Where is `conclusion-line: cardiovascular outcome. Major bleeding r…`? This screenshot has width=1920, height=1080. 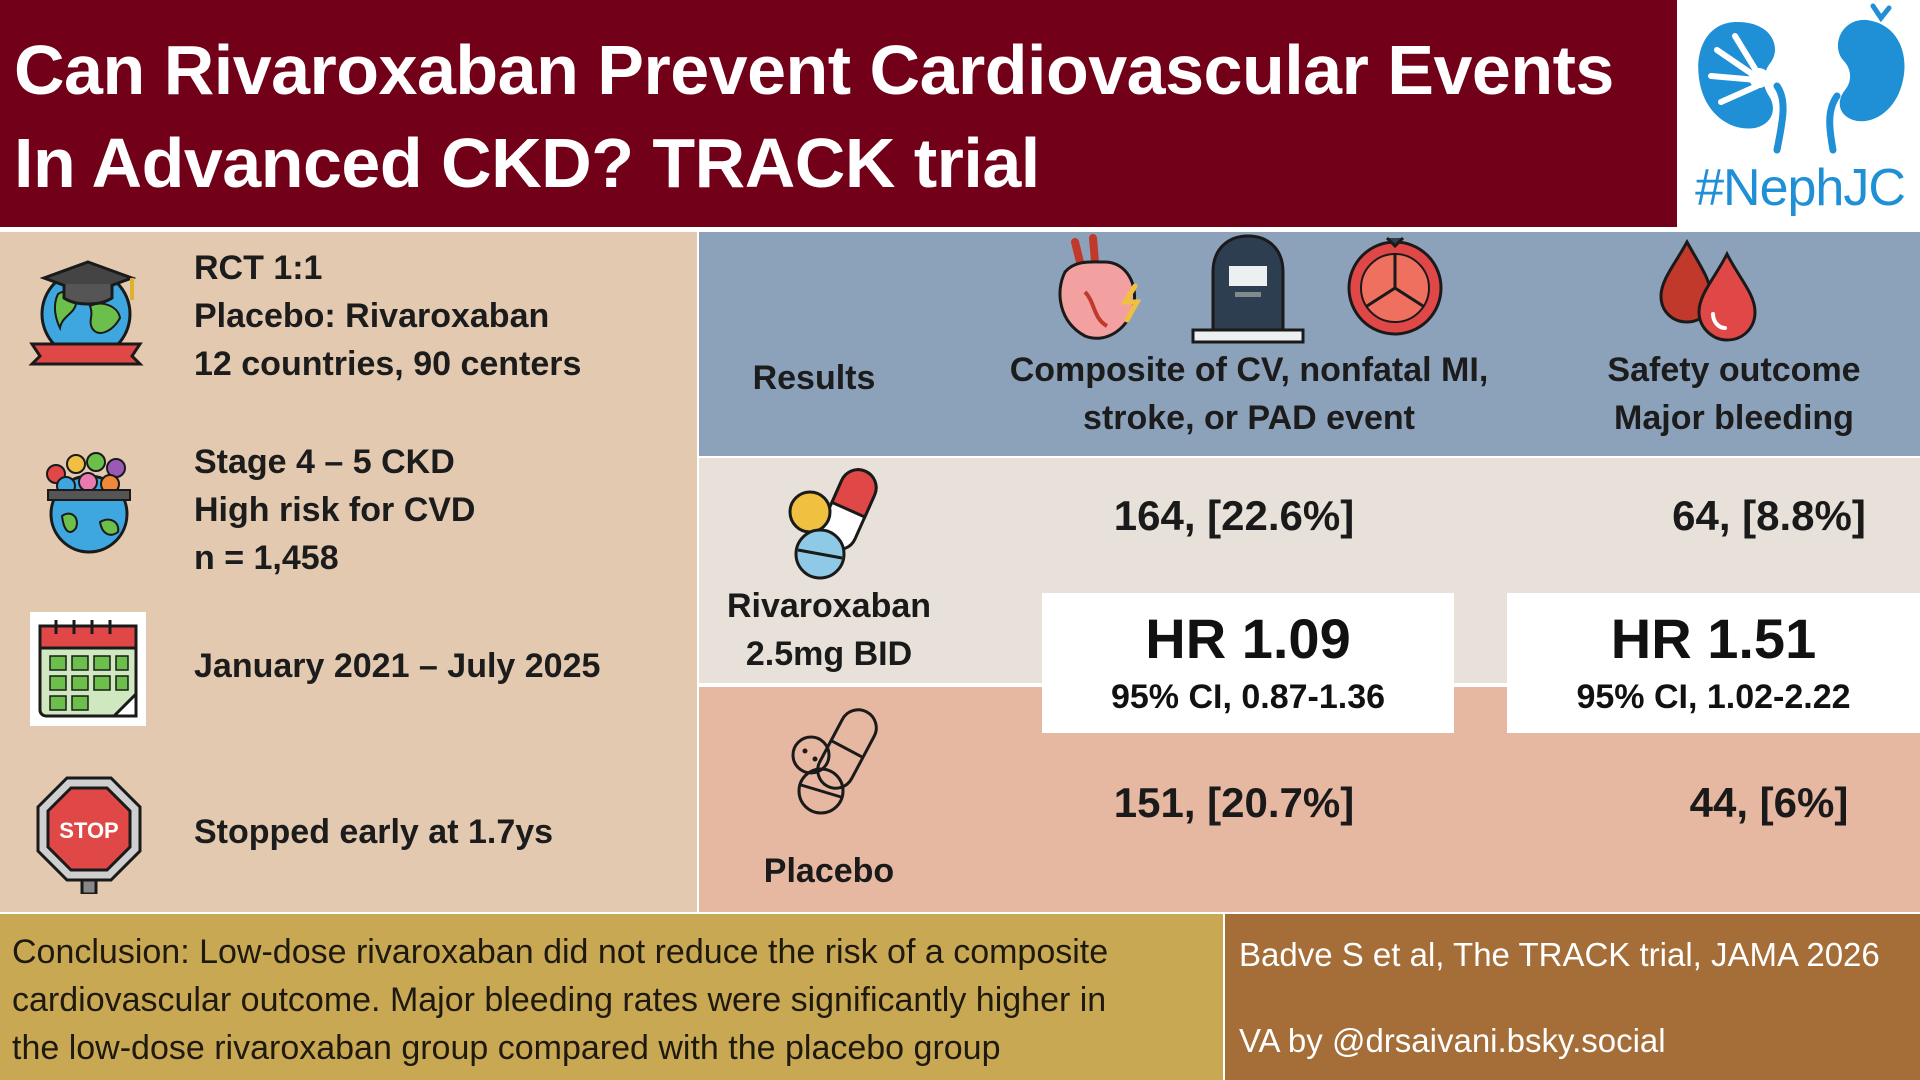
conclusion-line: cardiovascular outcome. Major bleeding r… is located at coordinates (559, 1000).